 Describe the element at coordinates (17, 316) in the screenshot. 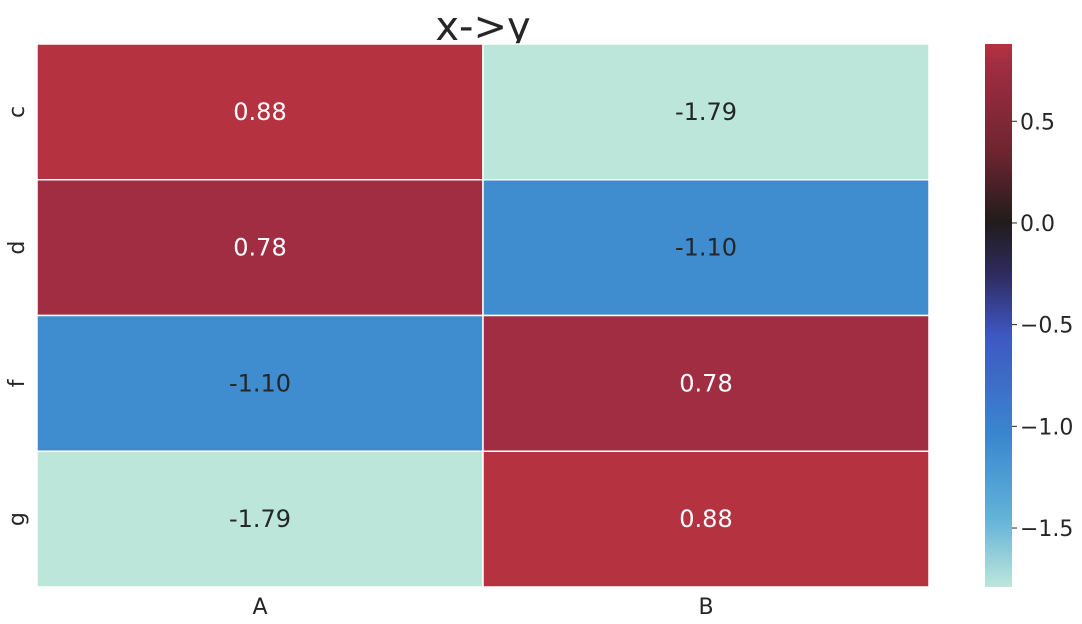

I see `y-axis-ticks: c d f g` at that location.